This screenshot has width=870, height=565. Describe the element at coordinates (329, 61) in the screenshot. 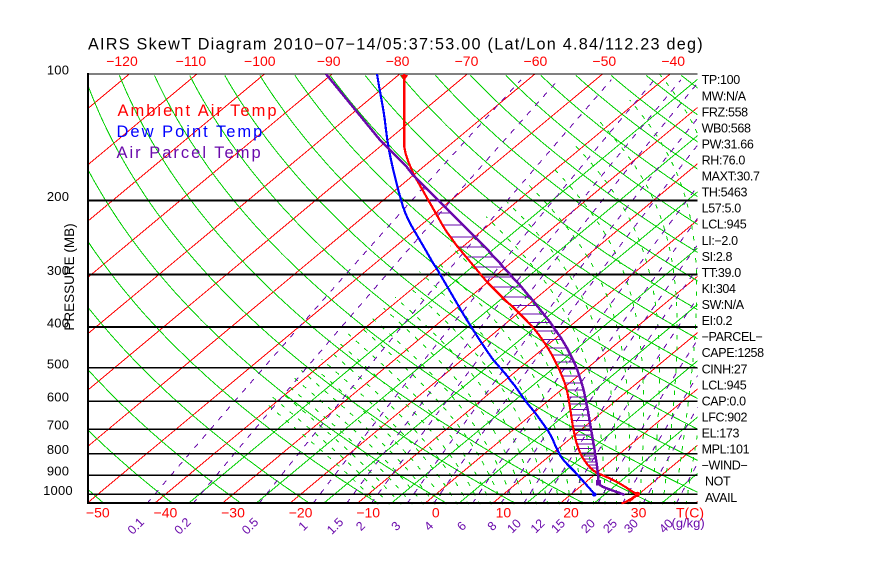

I see `svg-text: −90` at that location.